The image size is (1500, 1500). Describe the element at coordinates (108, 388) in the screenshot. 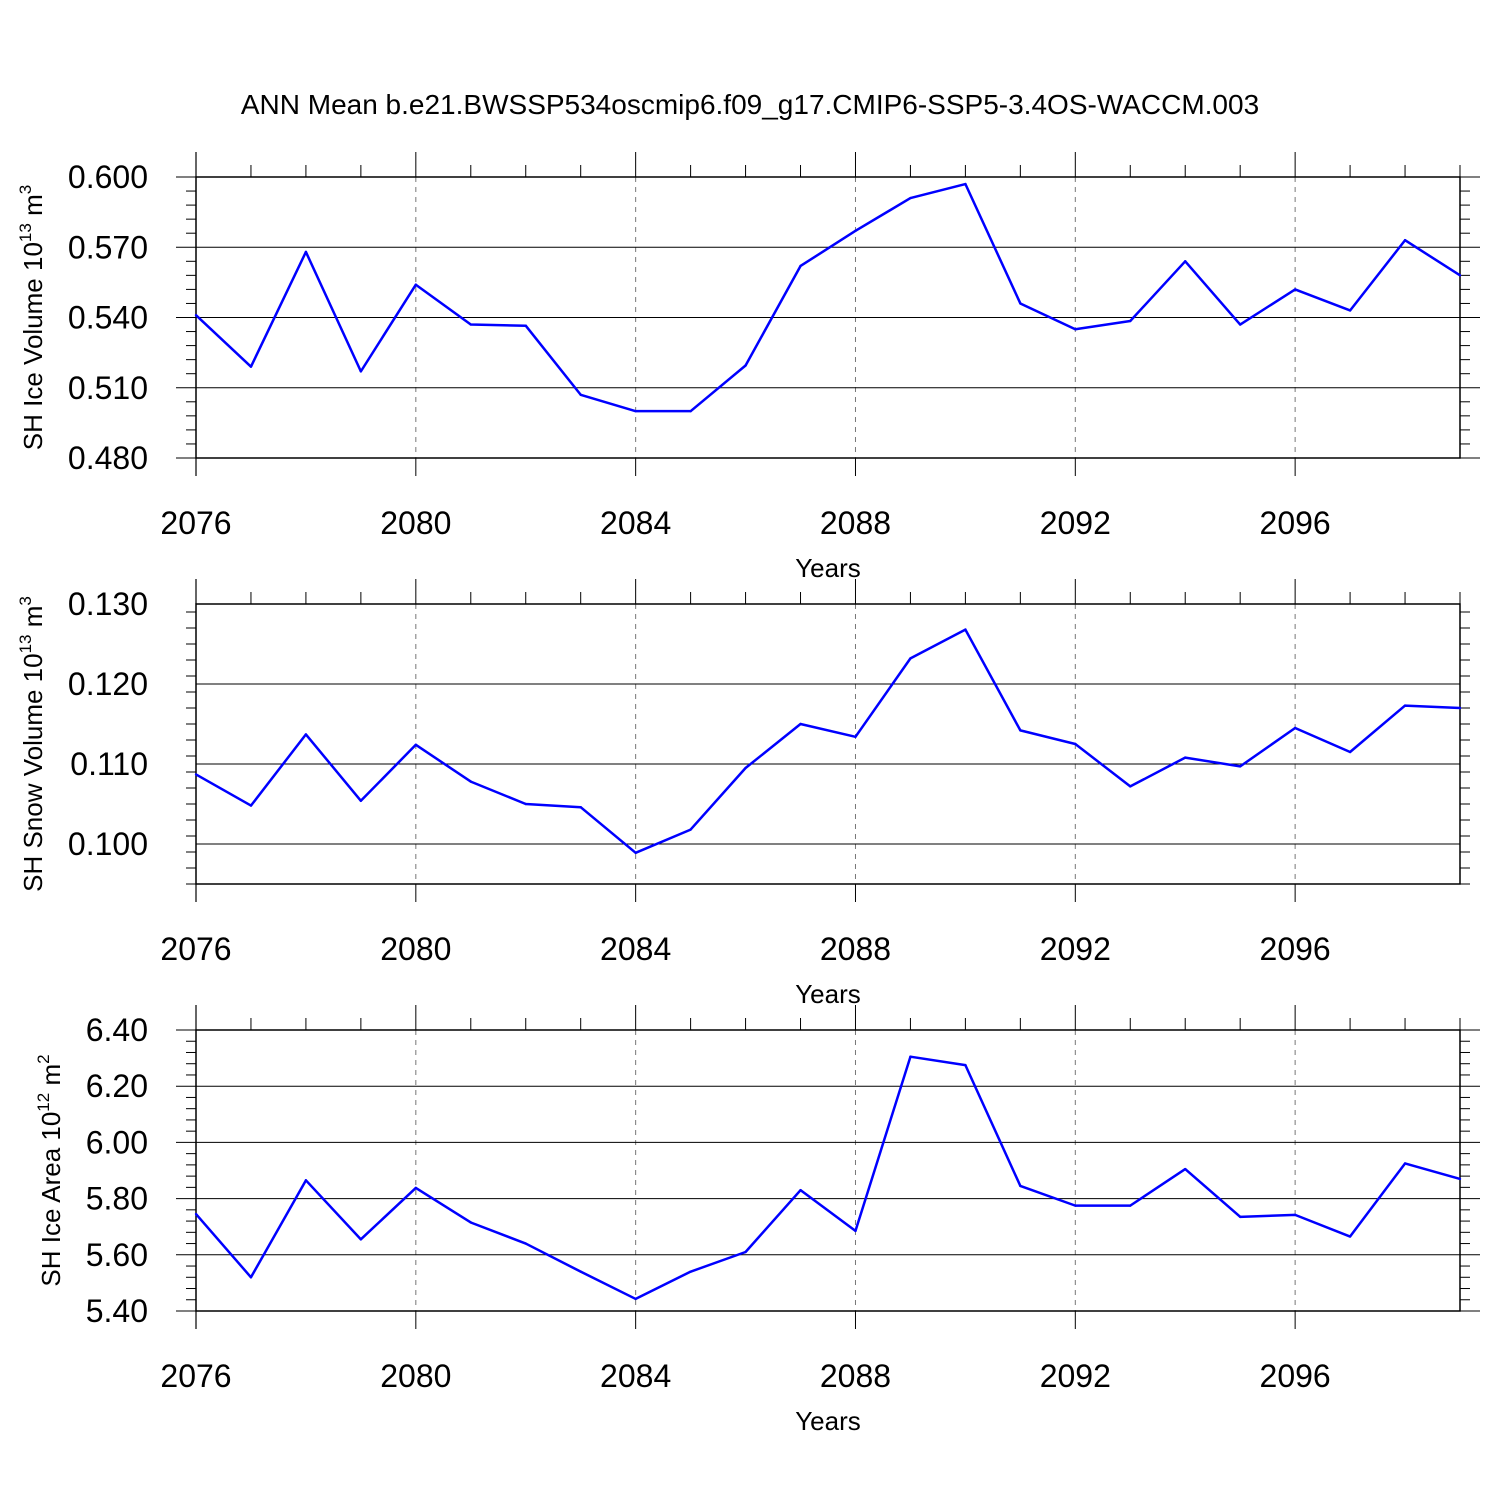

I see `y-tick-label: 0.510` at that location.